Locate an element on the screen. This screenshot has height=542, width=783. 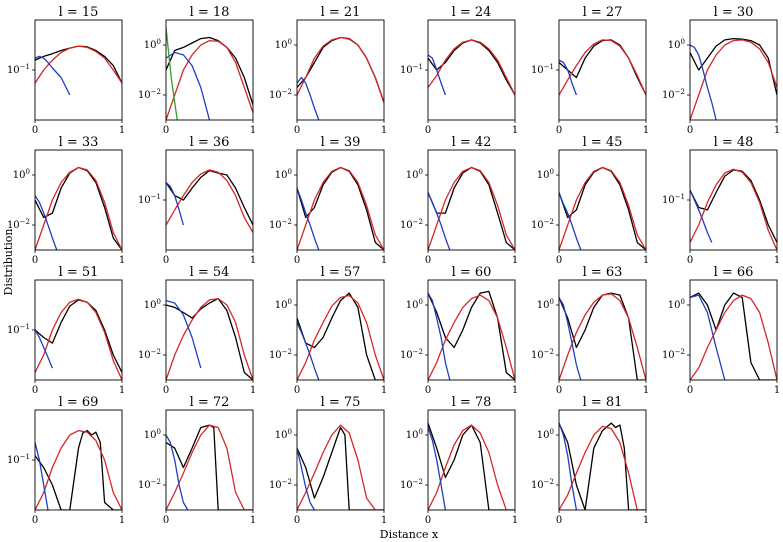
subplot-title: l = 81 is located at coordinates (603, 402).